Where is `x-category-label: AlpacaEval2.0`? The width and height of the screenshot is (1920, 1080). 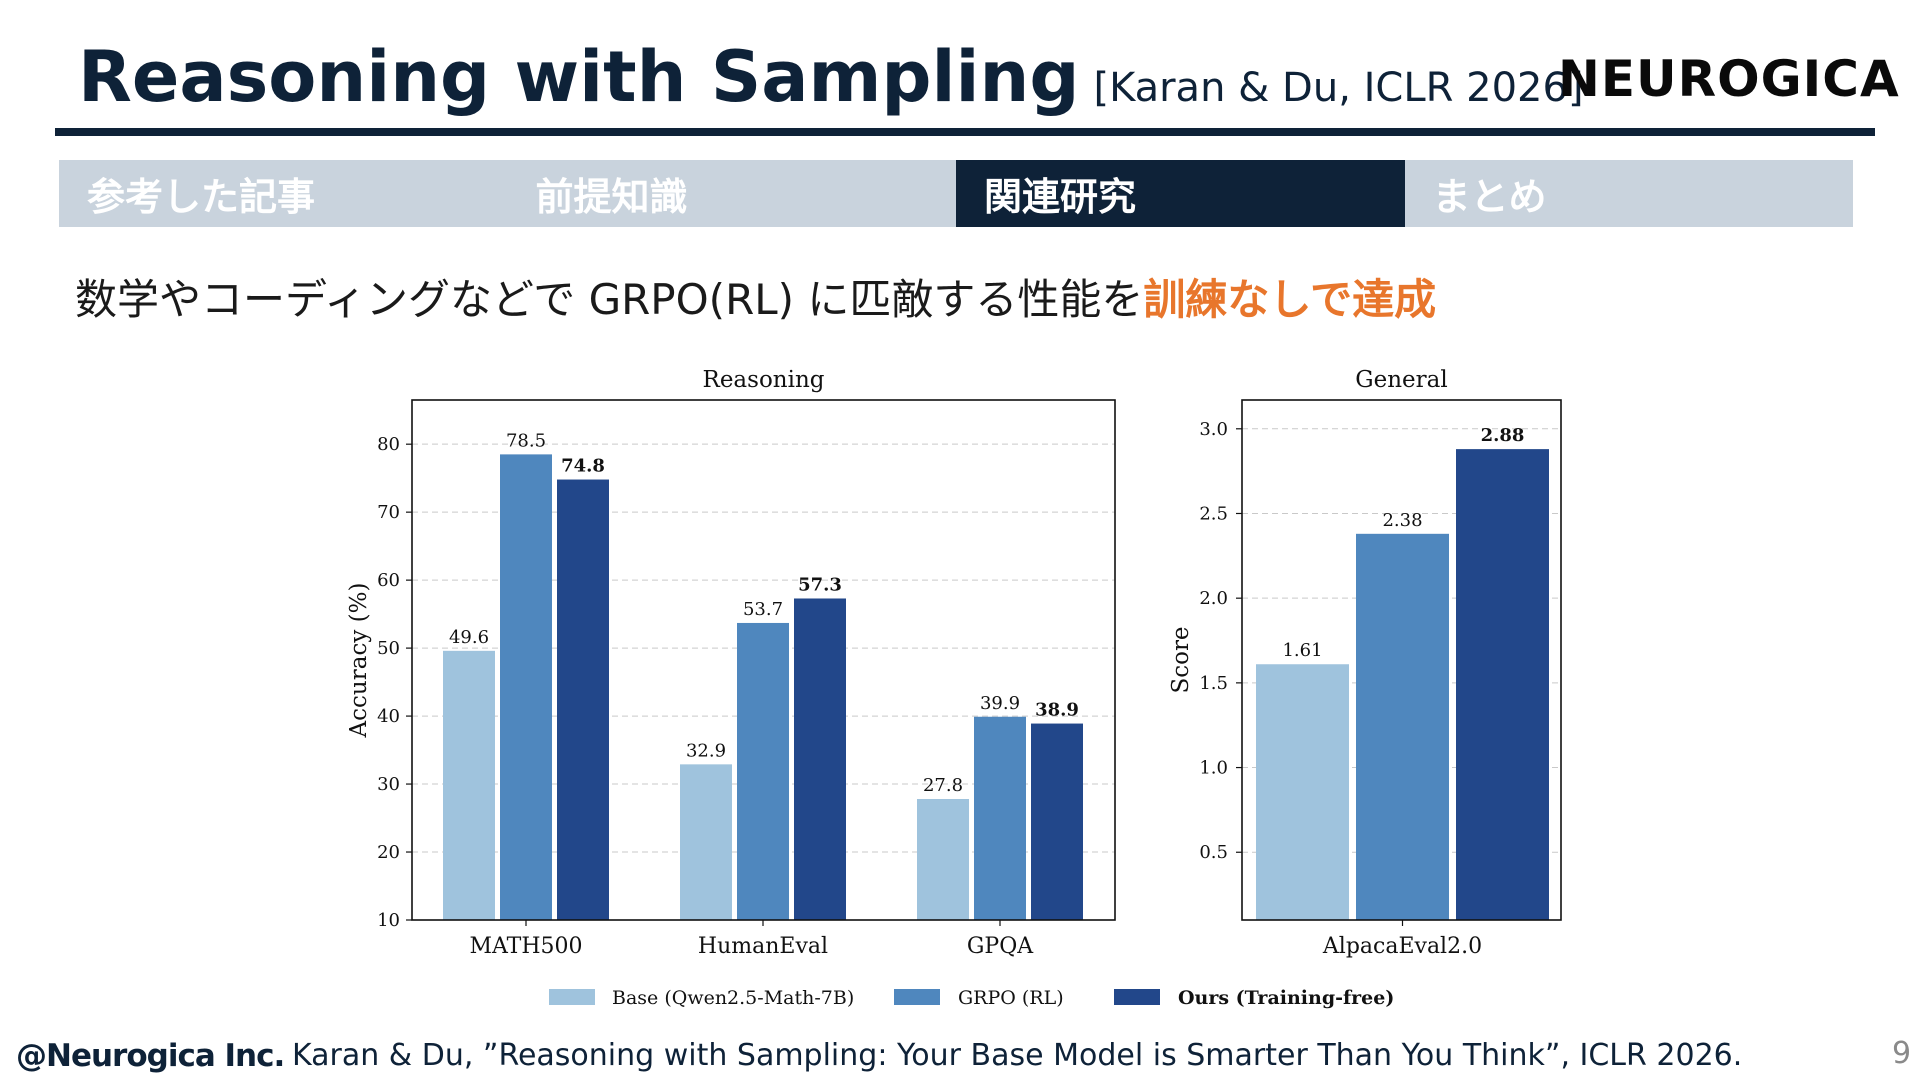
x-category-label: AlpacaEval2.0 is located at coordinates (1402, 946).